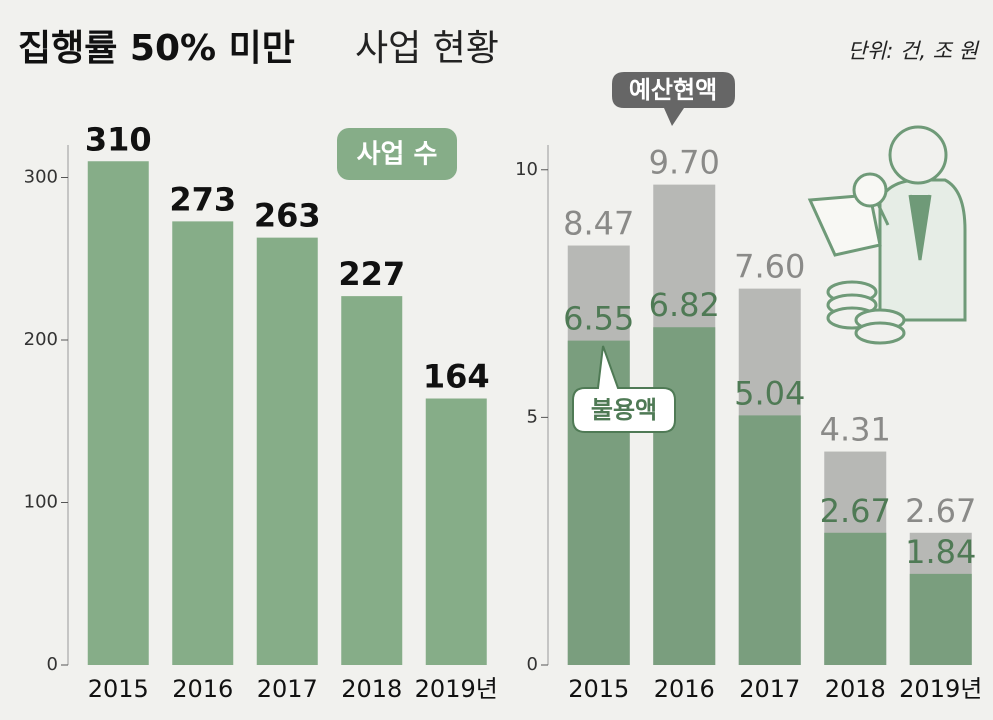  What do you see at coordinates (624, 410) in the screenshot?
I see `series-label: 불용액` at bounding box center [624, 410].